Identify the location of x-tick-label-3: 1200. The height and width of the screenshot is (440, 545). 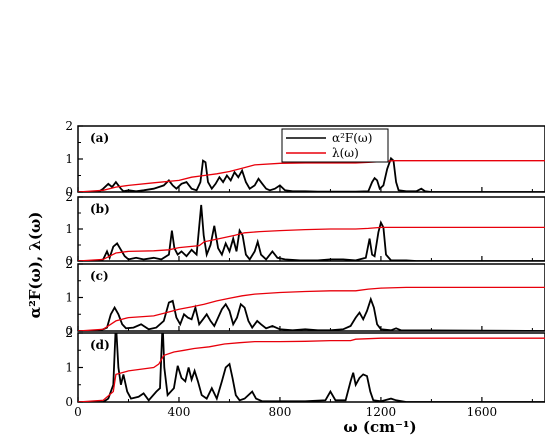
(381, 412).